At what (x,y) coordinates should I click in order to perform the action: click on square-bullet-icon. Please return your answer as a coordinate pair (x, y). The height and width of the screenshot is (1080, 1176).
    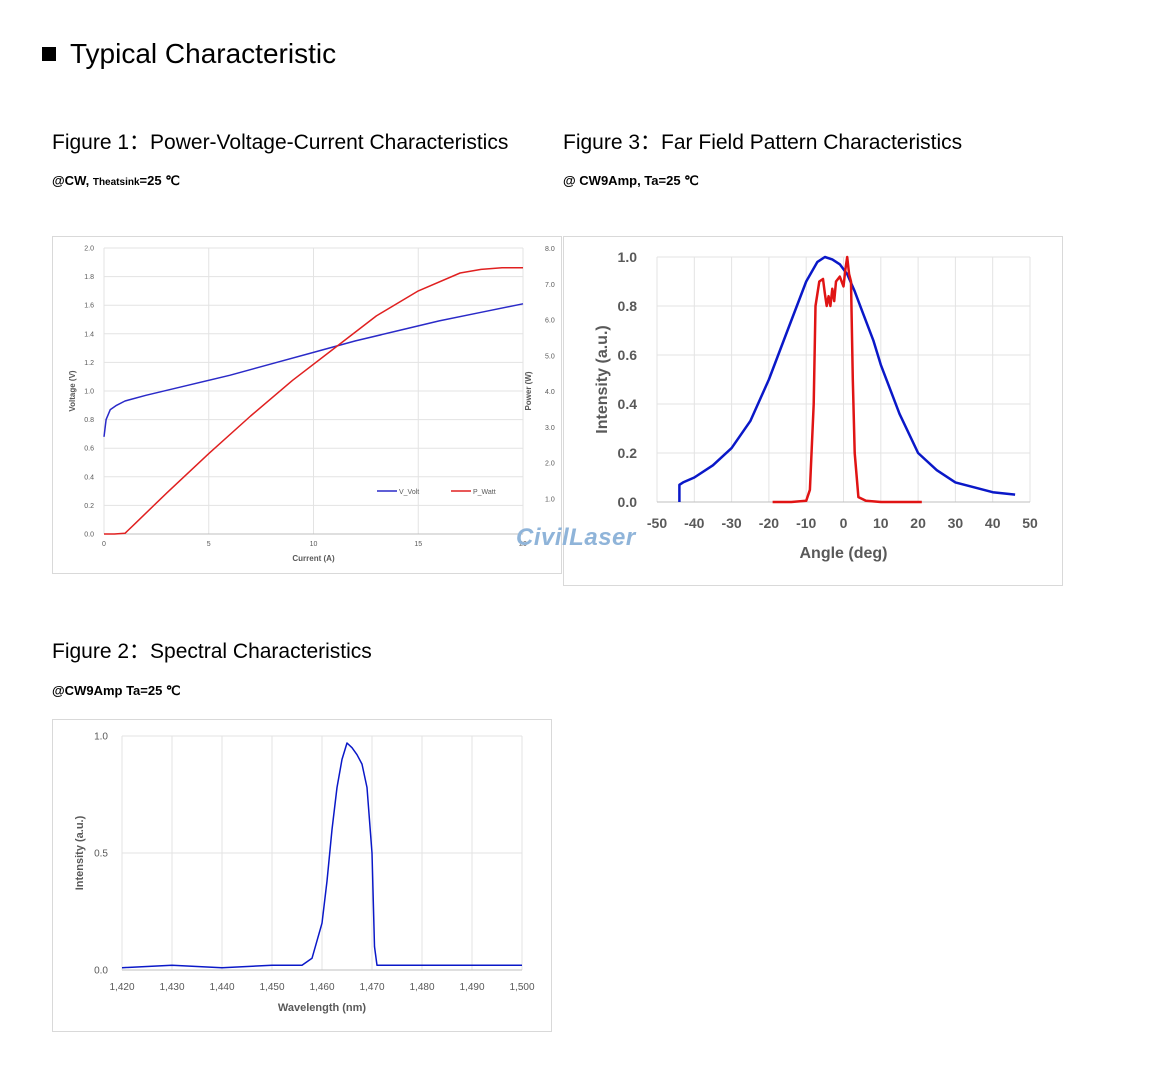
    Looking at the image, I should click on (49, 54).